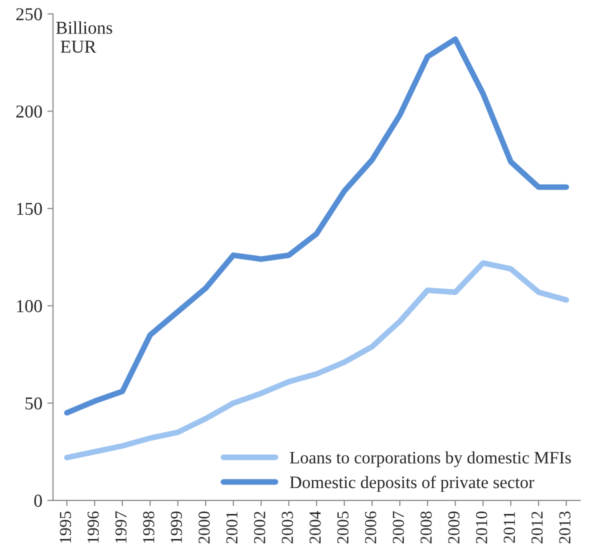 The image size is (589, 556). Describe the element at coordinates (29, 14) in the screenshot. I see `y-tick-label: 250` at that location.